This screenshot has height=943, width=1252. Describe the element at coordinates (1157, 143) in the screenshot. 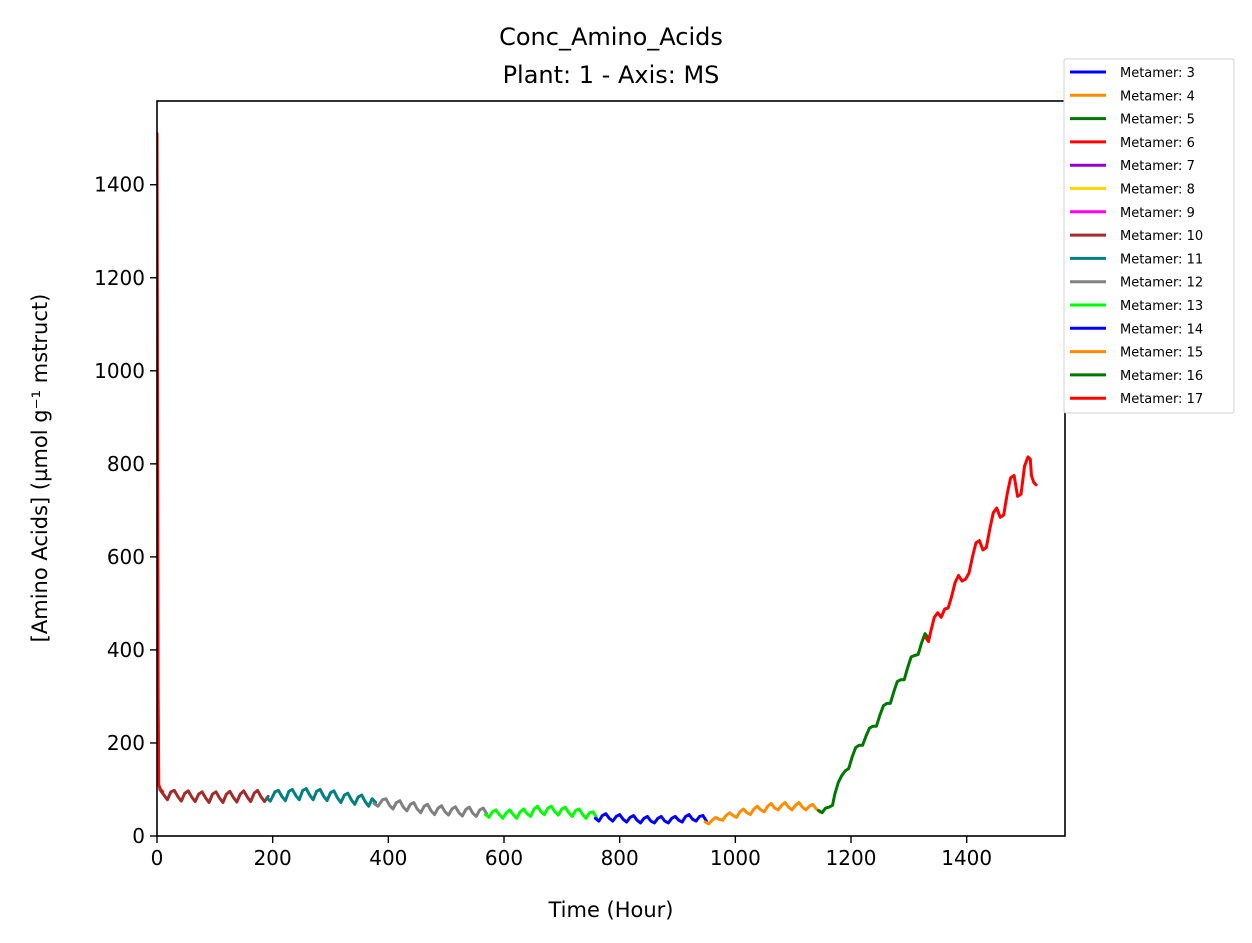

I see `legend-label: Metamer: 6` at that location.